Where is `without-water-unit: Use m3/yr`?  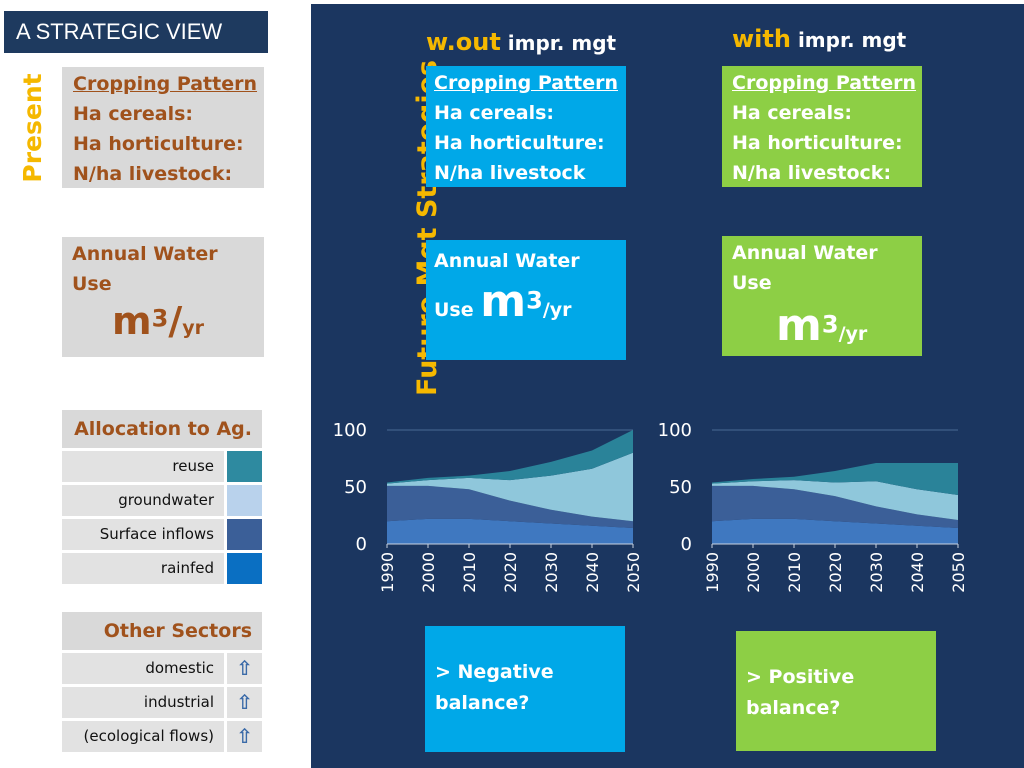
without-water-unit: Use m3/yr is located at coordinates (503, 301).